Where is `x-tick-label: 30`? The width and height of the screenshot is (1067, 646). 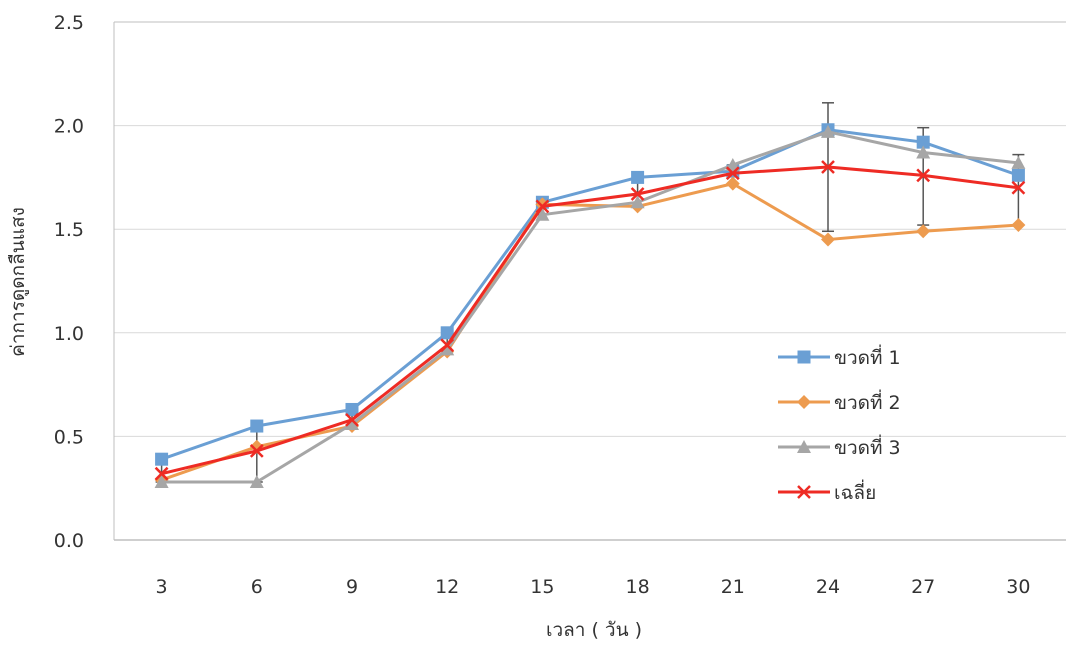
x-tick-label: 30 is located at coordinates (1018, 587).